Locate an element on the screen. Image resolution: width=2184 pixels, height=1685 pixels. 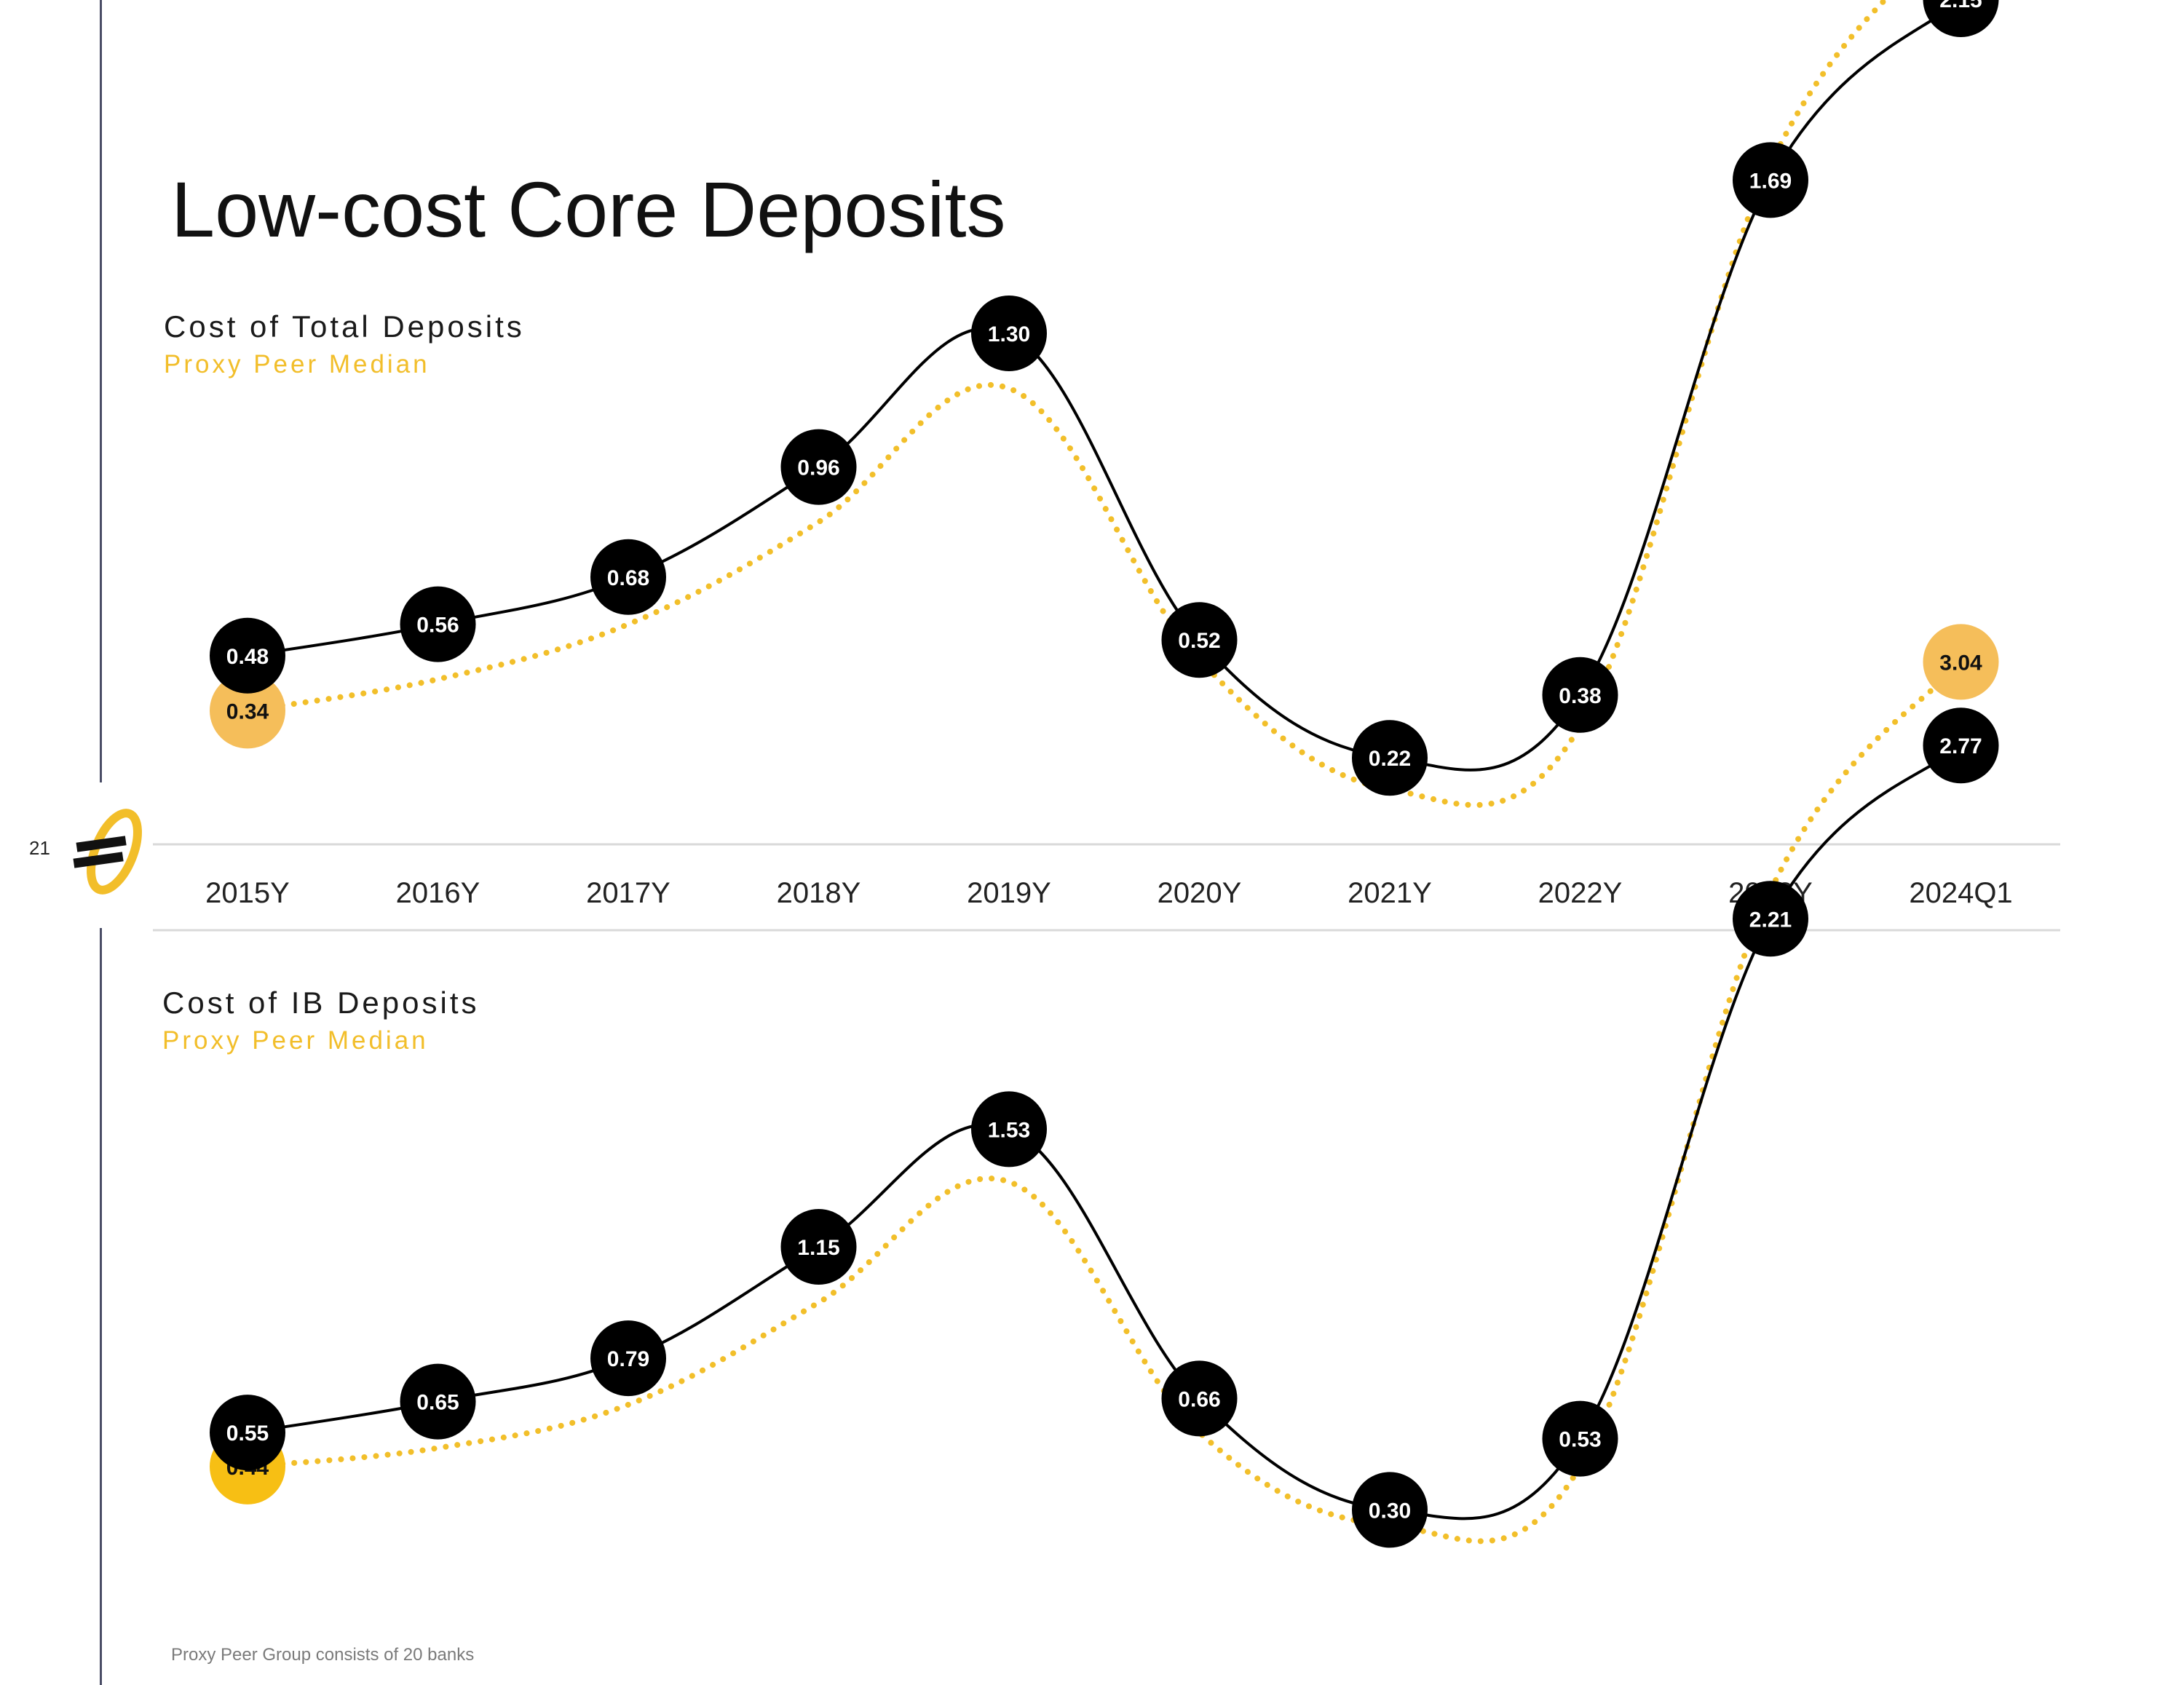
company-point: 0.53 is located at coordinates (1580, 1438).